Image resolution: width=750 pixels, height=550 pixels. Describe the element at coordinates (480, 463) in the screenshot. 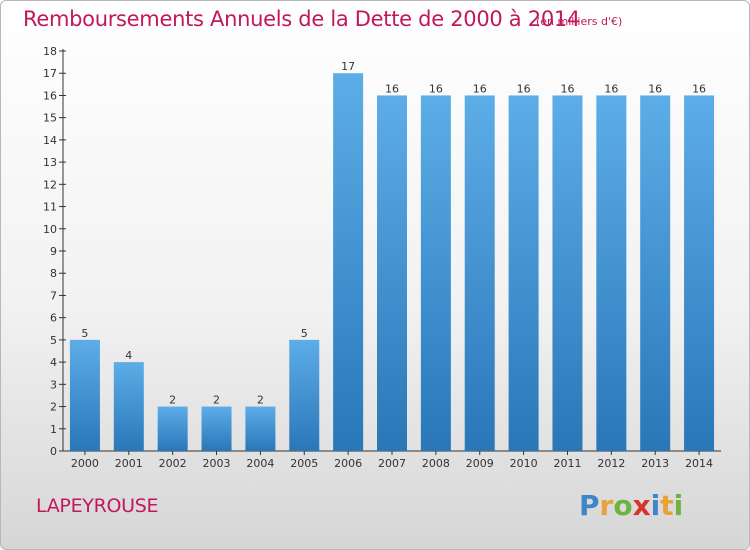

I see `x-tick-label: 2009` at that location.